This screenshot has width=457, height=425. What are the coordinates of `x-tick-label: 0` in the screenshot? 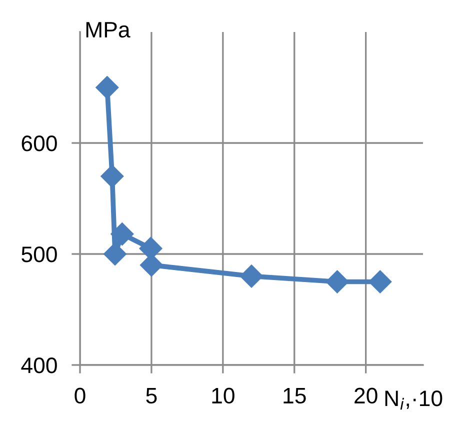 It's located at (80, 396).